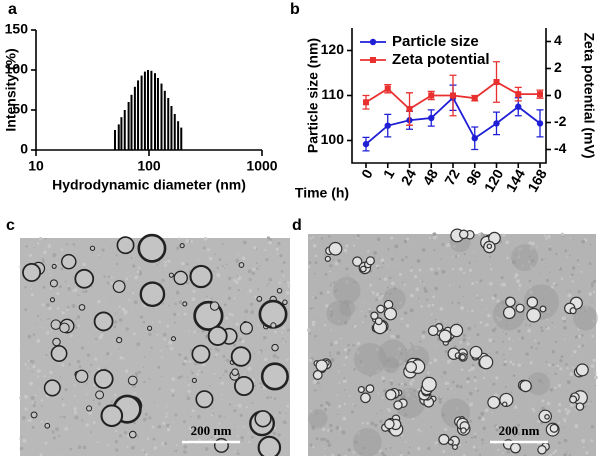 This screenshot has height=456, width=600. I want to click on panel-label: c, so click(10, 225).